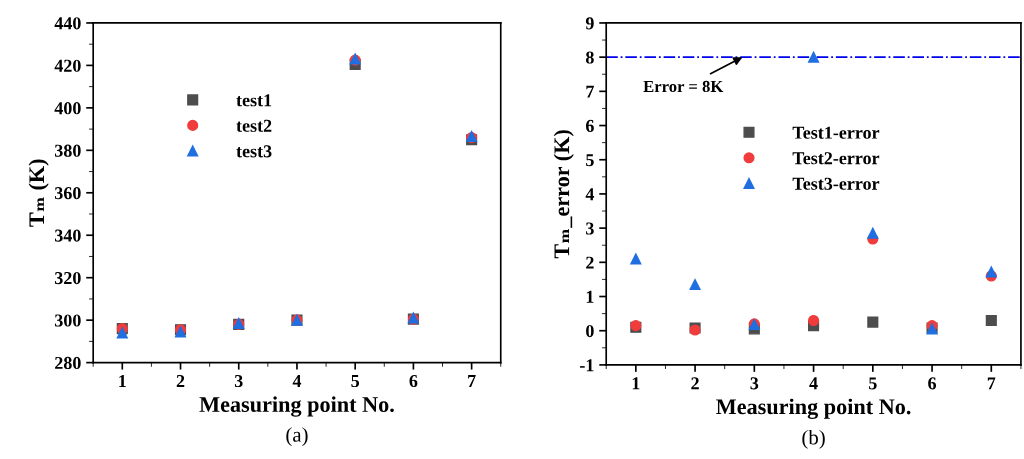 Image resolution: width=1024 pixels, height=459 pixels. I want to click on y-tick-label: -1, so click(587, 365).